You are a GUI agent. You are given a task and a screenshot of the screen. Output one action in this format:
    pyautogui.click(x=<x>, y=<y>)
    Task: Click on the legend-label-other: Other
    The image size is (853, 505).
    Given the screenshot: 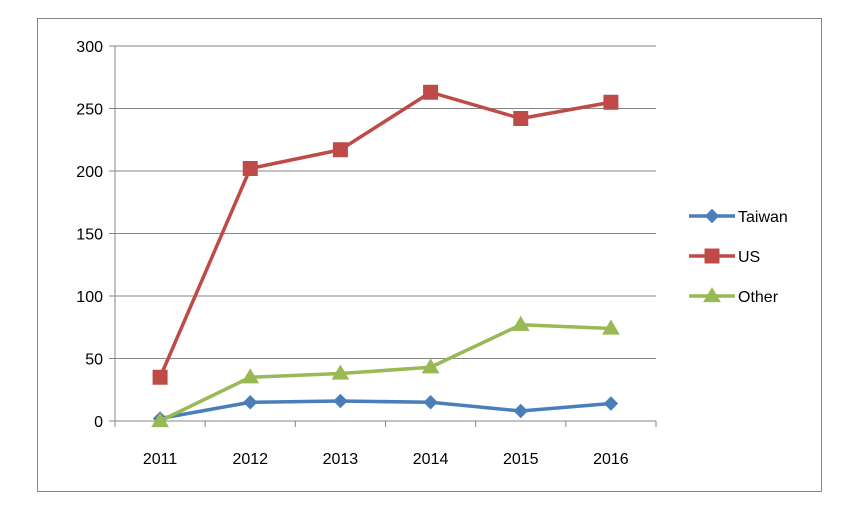 What is the action you would take?
    pyautogui.click(x=758, y=297)
    